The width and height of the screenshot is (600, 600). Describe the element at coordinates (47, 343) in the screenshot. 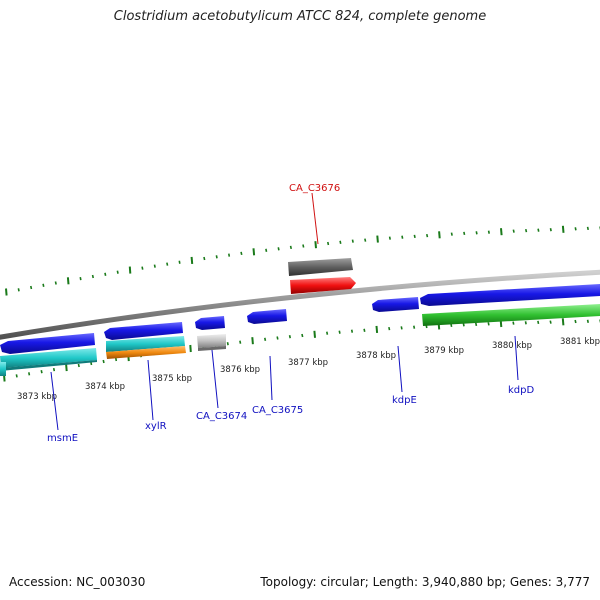

I see `gene-msme-arrow` at that location.